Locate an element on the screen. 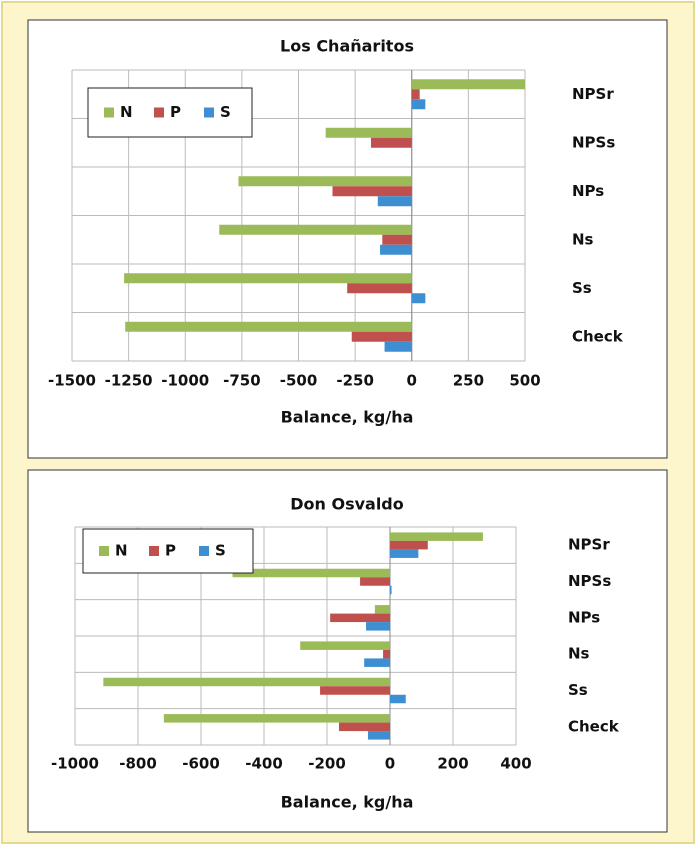  x-tick-label: 200 is located at coordinates (452, 764).